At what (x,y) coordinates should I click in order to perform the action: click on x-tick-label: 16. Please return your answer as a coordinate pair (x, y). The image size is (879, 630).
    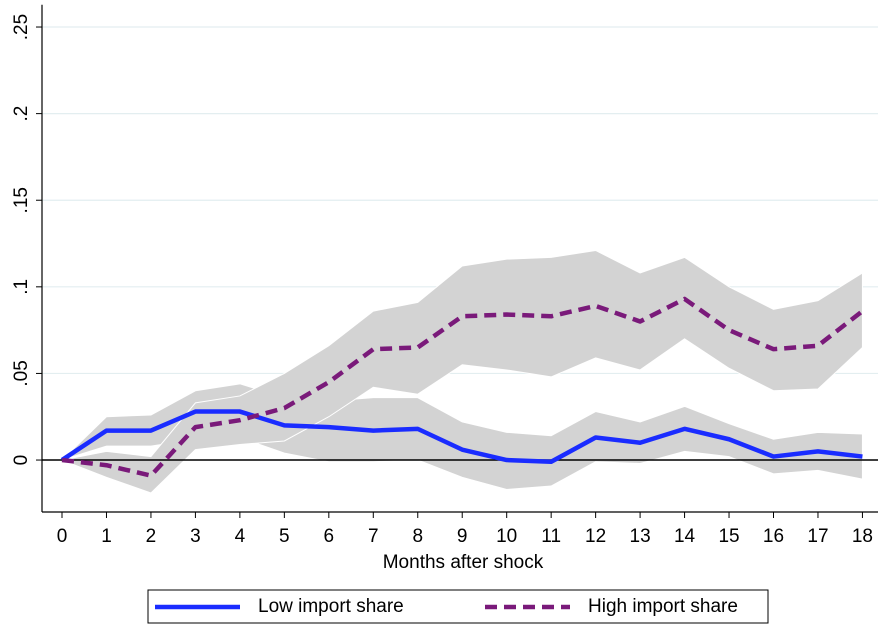
    Looking at the image, I should click on (773, 536).